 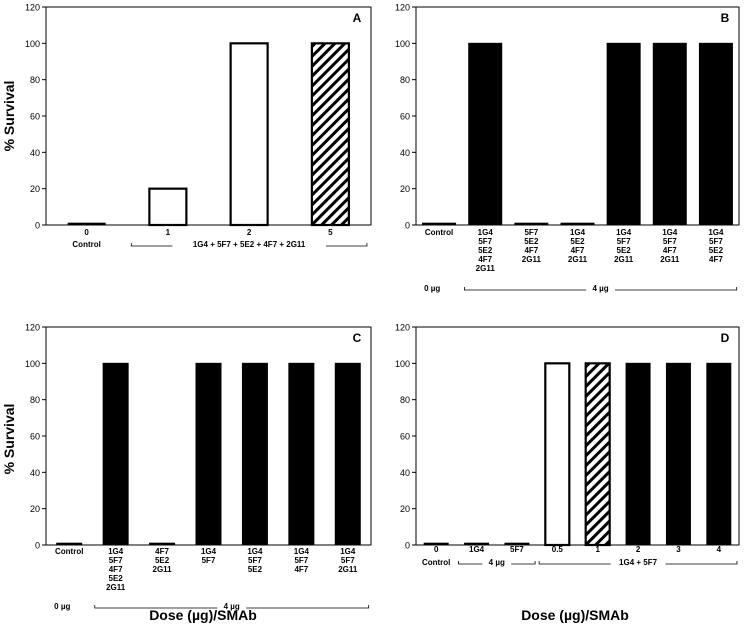 What do you see at coordinates (575, 615) in the screenshot?
I see `x-axis-title-right: Dose (µg)/SMAb` at bounding box center [575, 615].